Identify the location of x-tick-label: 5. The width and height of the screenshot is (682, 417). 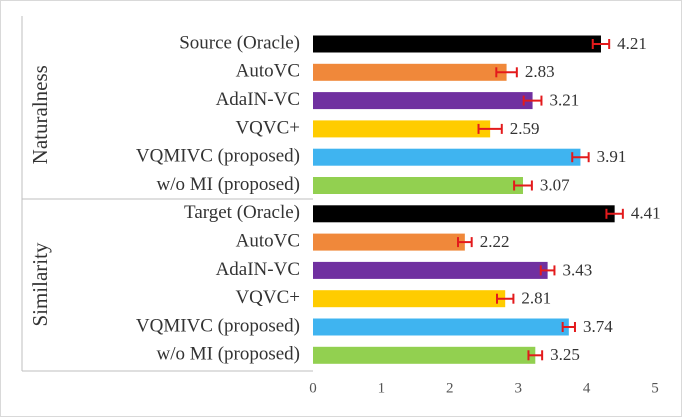
(655, 388).